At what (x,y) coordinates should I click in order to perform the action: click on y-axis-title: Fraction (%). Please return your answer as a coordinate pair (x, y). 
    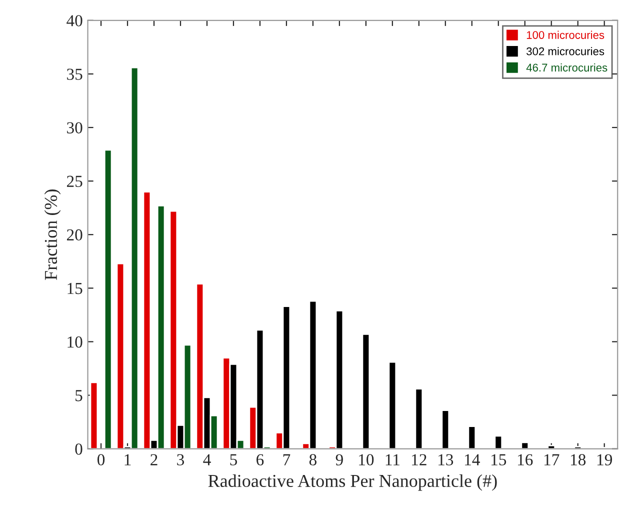
    Looking at the image, I should click on (52, 235).